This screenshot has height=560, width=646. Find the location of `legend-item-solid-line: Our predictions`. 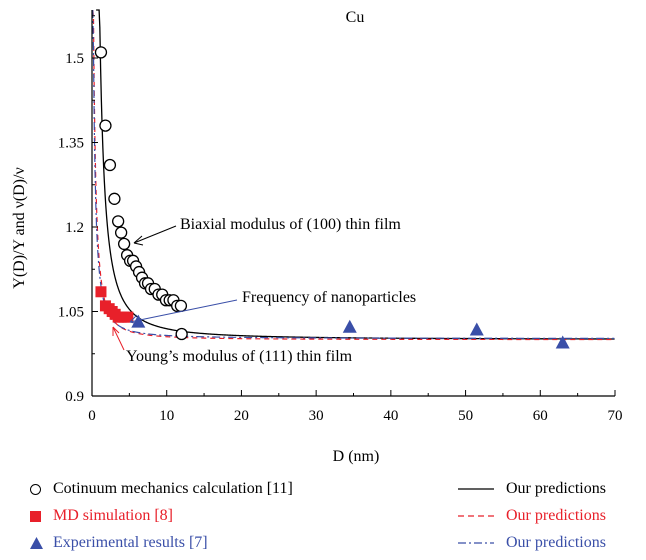

legend-item-solid-line: Our predictions is located at coordinates (532, 489).